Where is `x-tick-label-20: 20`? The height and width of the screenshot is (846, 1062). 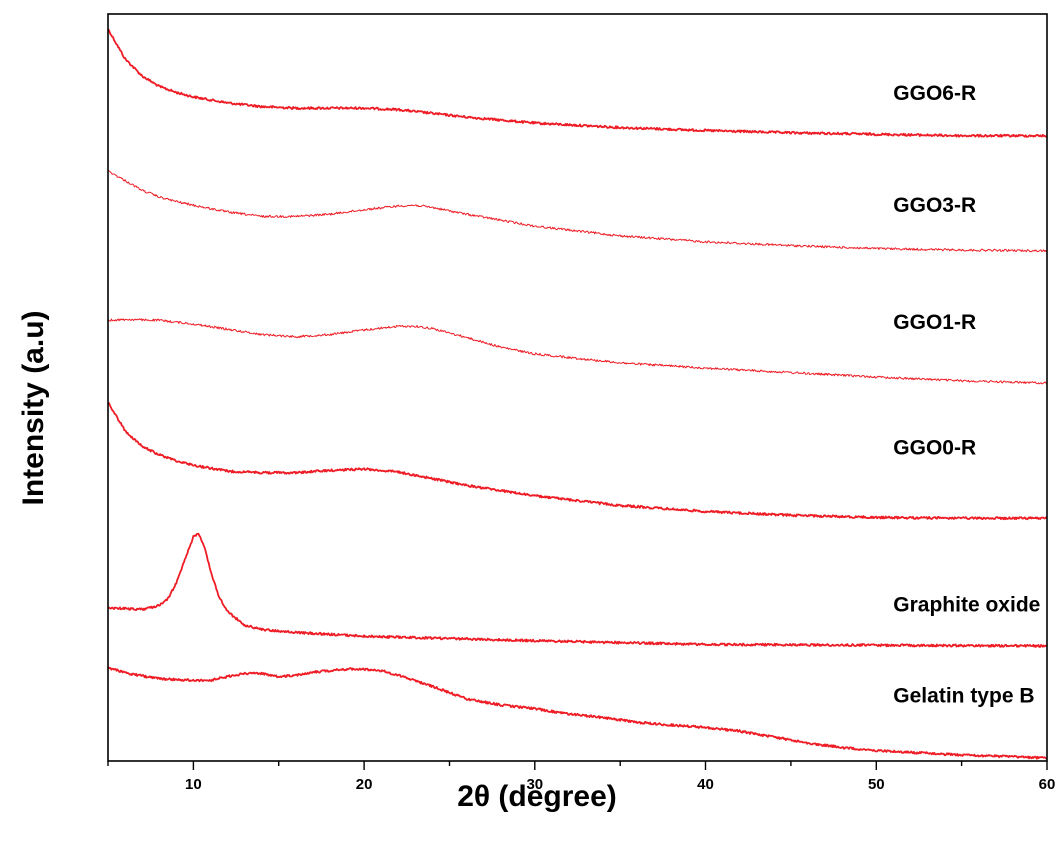 x-tick-label-20: 20 is located at coordinates (364, 784).